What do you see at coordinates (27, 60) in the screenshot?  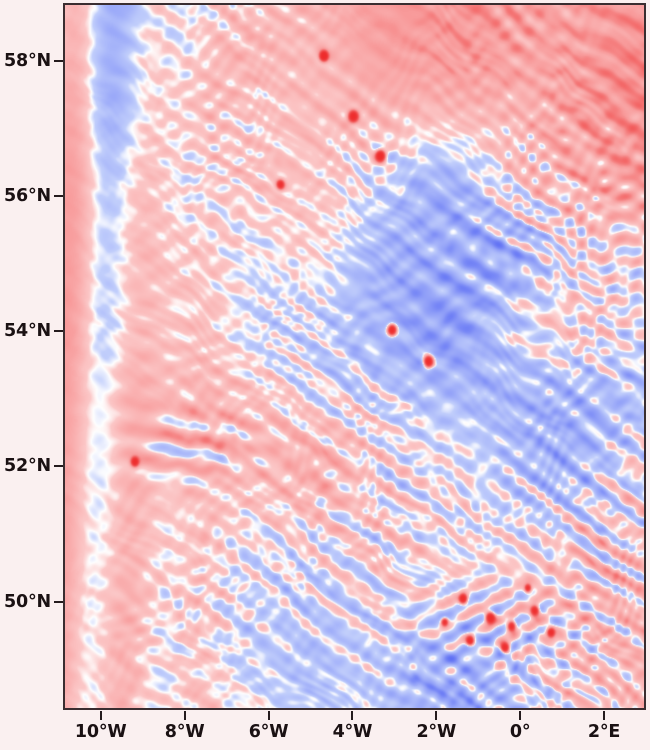 I see `latitude-tick-label: 58°N` at bounding box center [27, 60].